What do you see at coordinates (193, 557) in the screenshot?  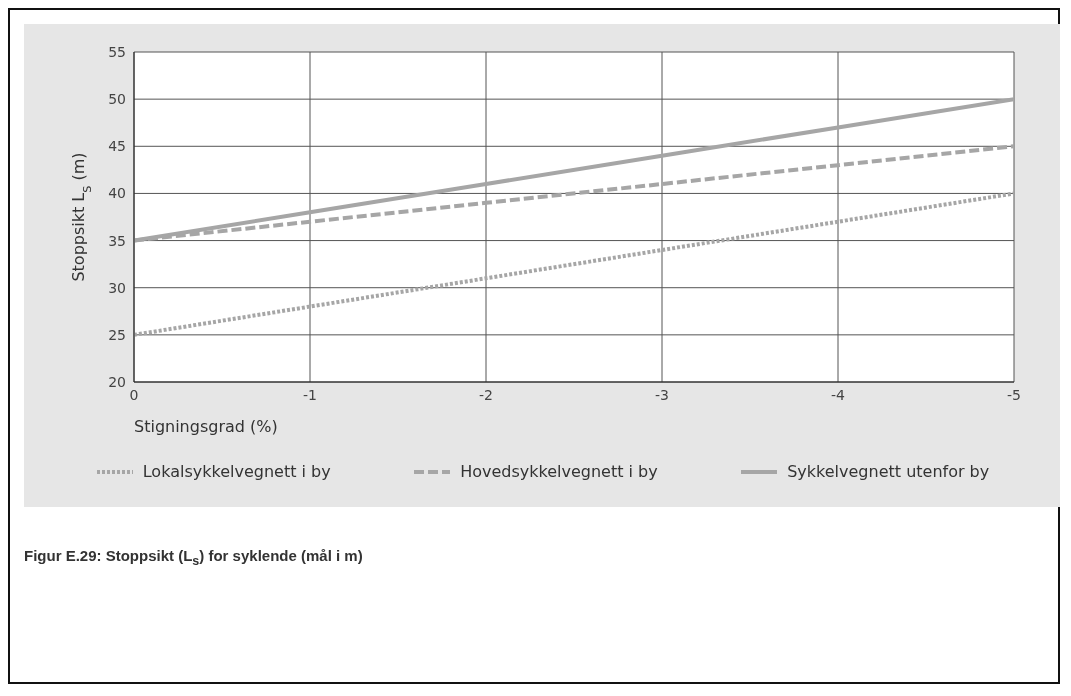 I see `text: Figur E.29: Stoppsikt (L$_{s}$) for syklende (mål i m)` at bounding box center [193, 557].